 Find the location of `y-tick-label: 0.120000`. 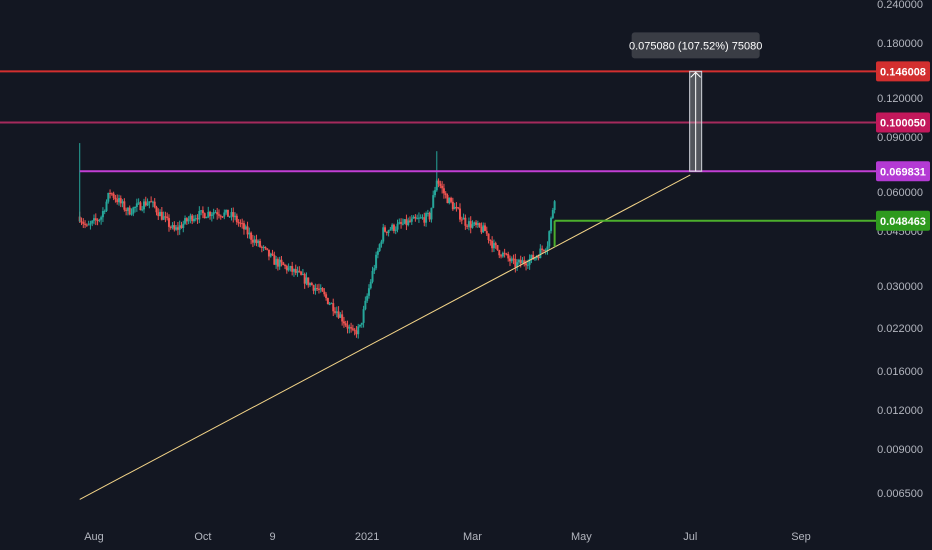

y-tick-label: 0.120000 is located at coordinates (900, 99).